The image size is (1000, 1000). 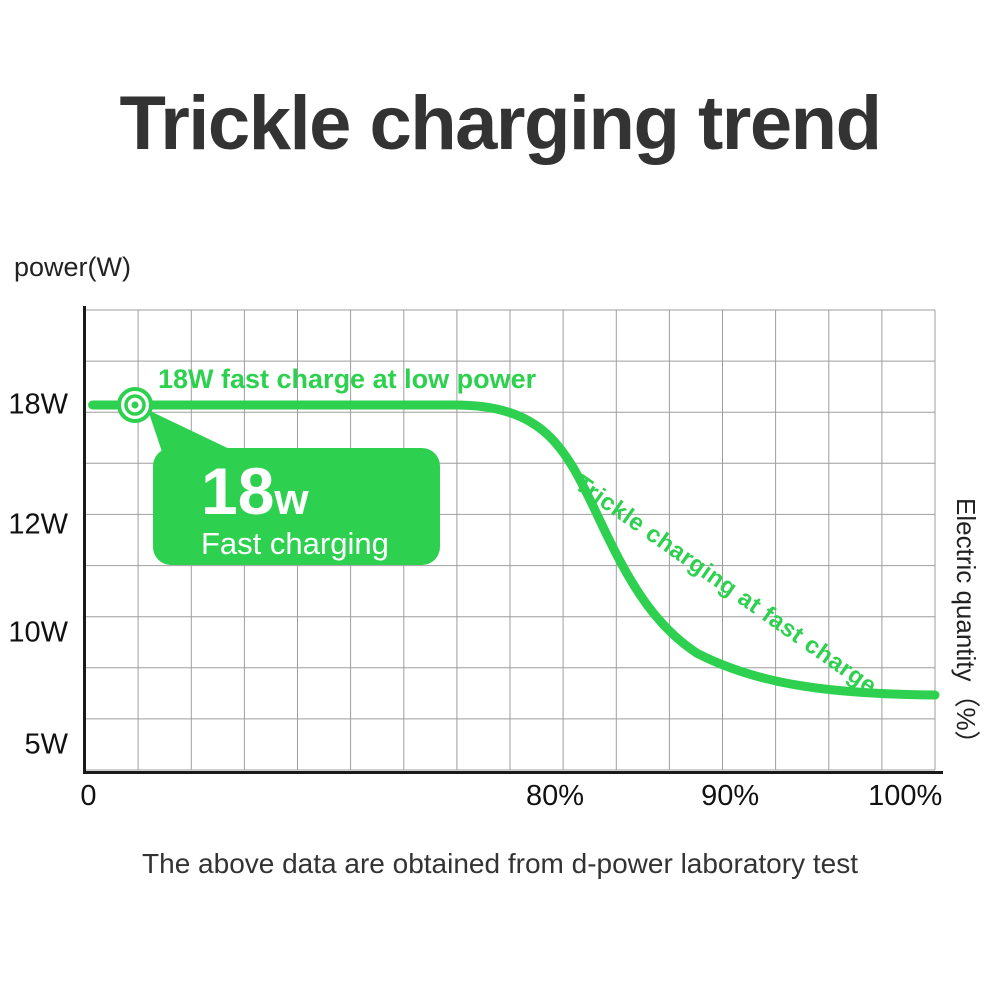 What do you see at coordinates (905, 796) in the screenshot?
I see `x-tick-100%: 100%` at bounding box center [905, 796].